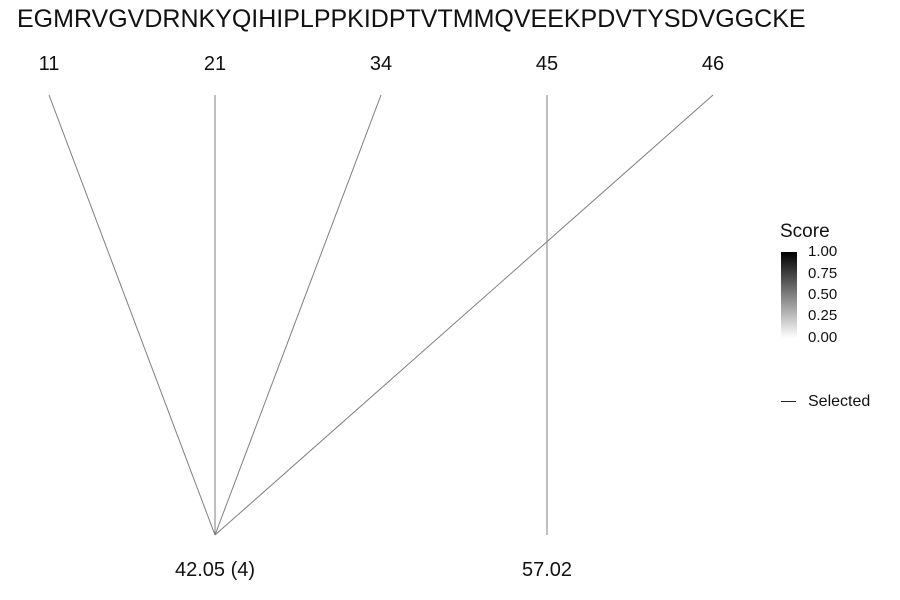  I want to click on legend-selected-label: Selected, so click(839, 401).